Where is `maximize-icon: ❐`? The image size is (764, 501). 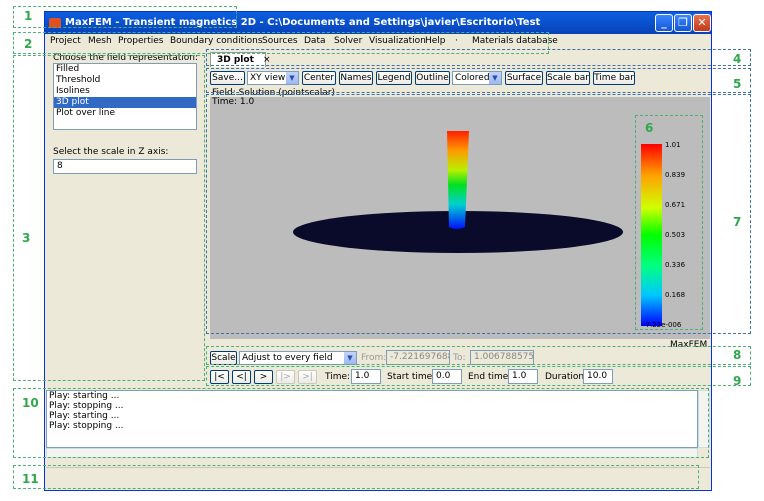 maximize-icon: ❐ is located at coordinates (683, 22).